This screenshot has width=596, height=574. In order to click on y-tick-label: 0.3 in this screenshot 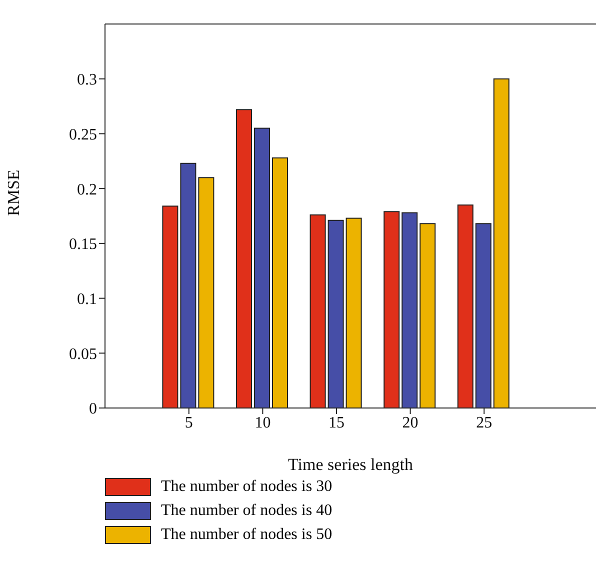, I will do `click(87, 80)`.